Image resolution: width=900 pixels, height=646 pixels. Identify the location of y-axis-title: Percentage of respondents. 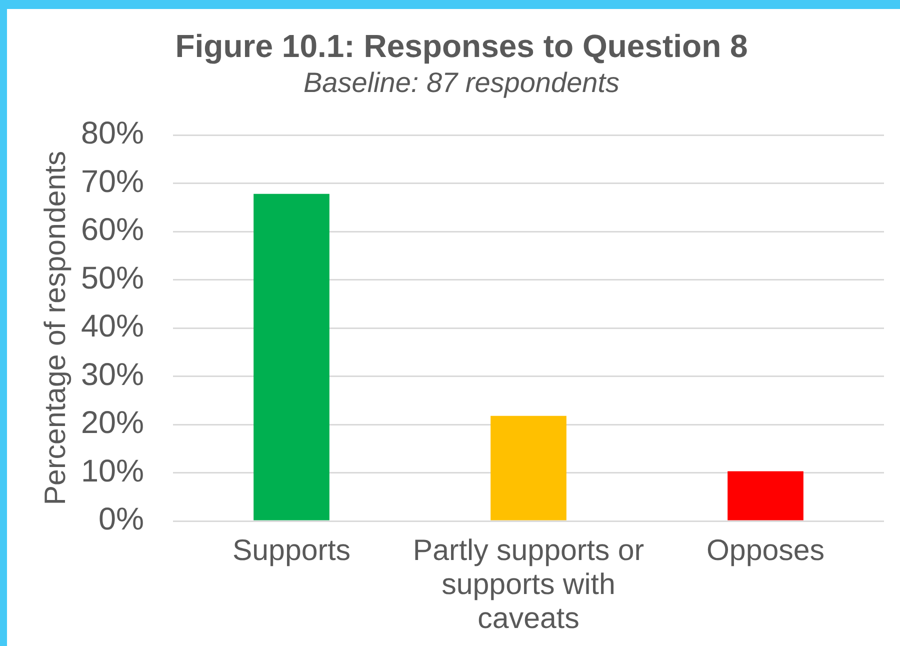
(55, 328).